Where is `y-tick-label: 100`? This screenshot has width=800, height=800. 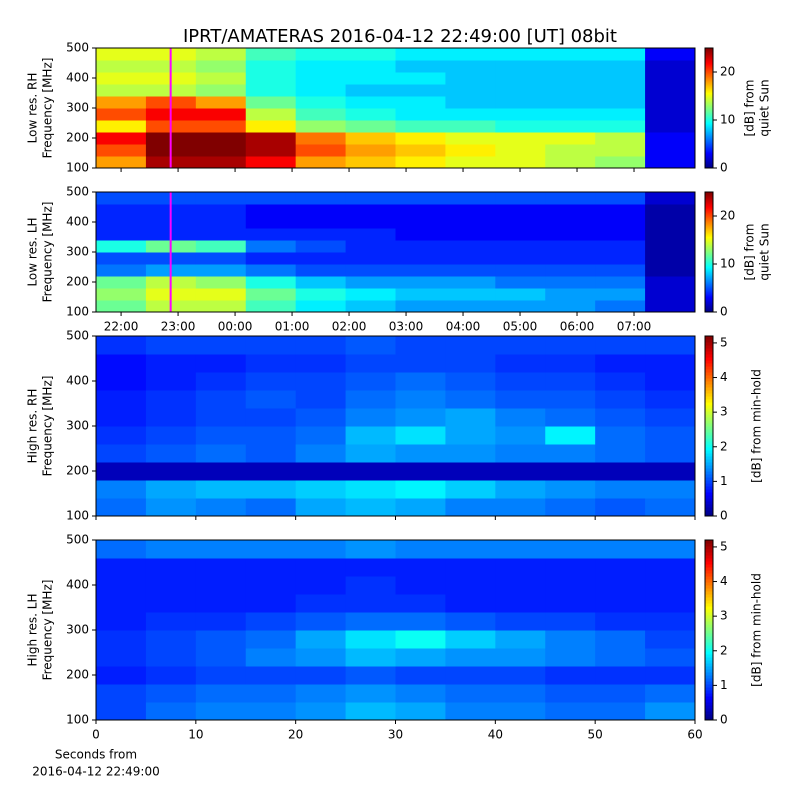
y-tick-label: 100 is located at coordinates (77, 168).